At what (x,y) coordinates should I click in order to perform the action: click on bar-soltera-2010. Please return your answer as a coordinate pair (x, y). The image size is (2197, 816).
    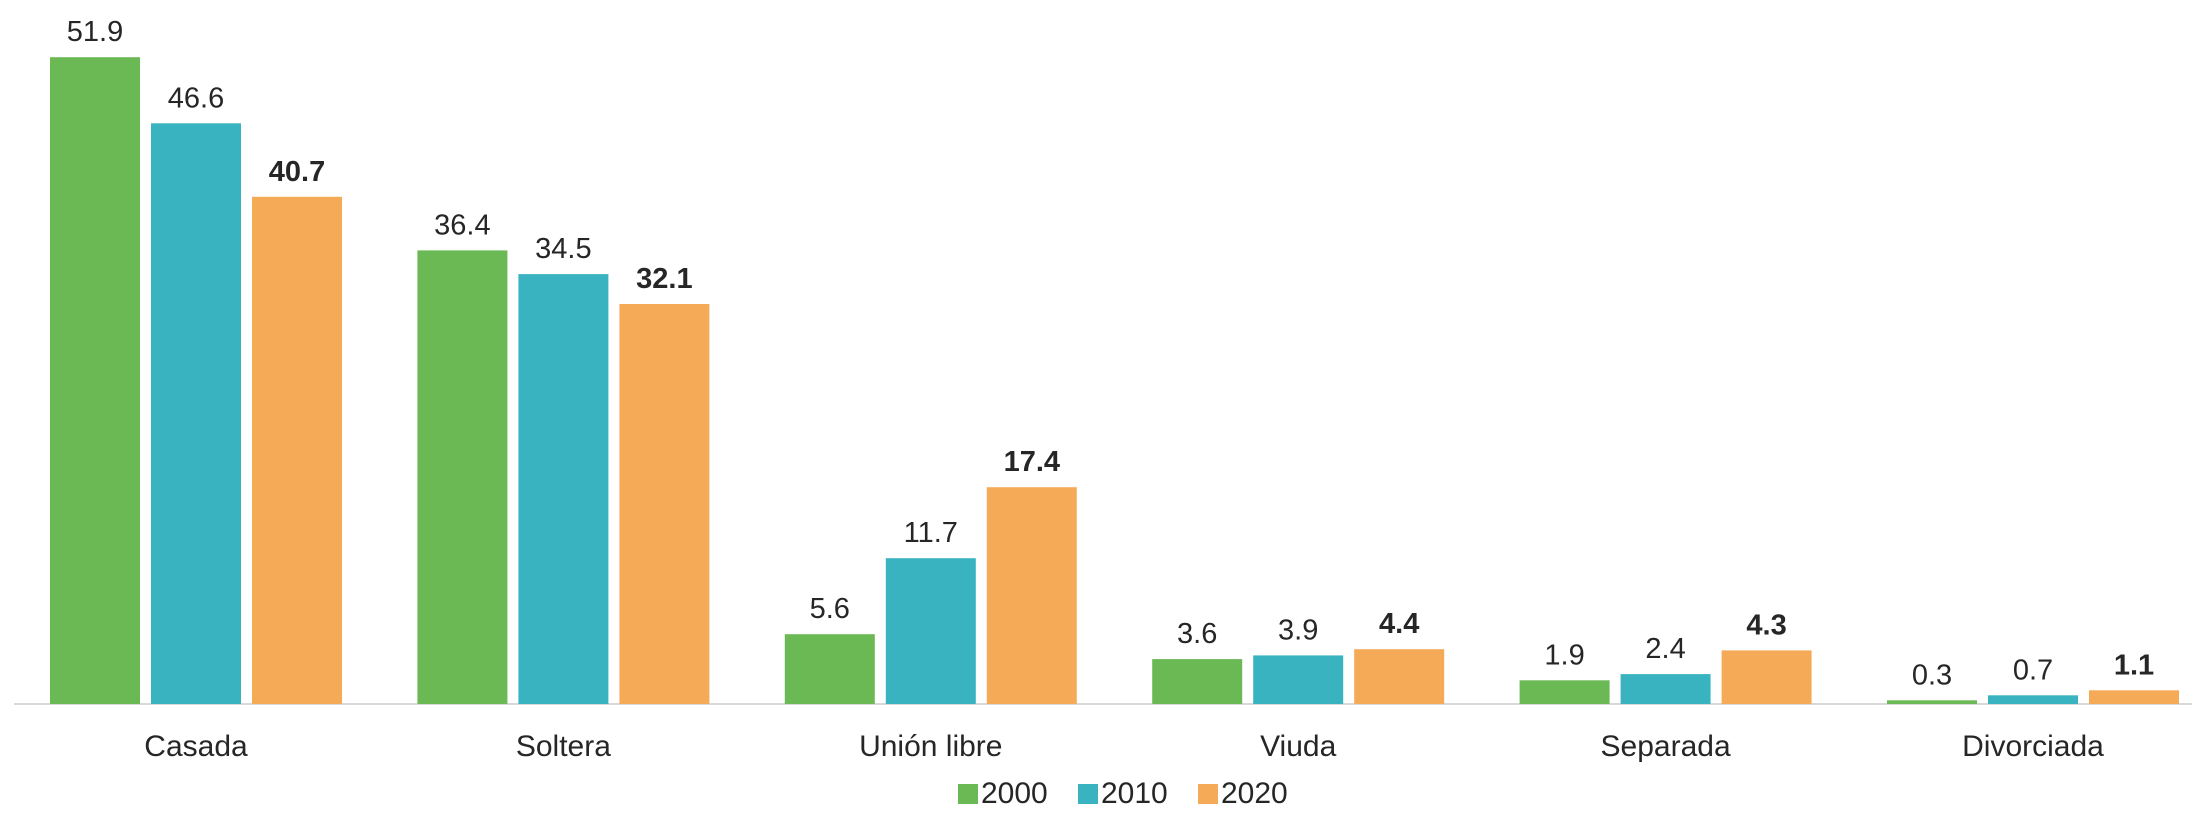
    Looking at the image, I should click on (563, 489).